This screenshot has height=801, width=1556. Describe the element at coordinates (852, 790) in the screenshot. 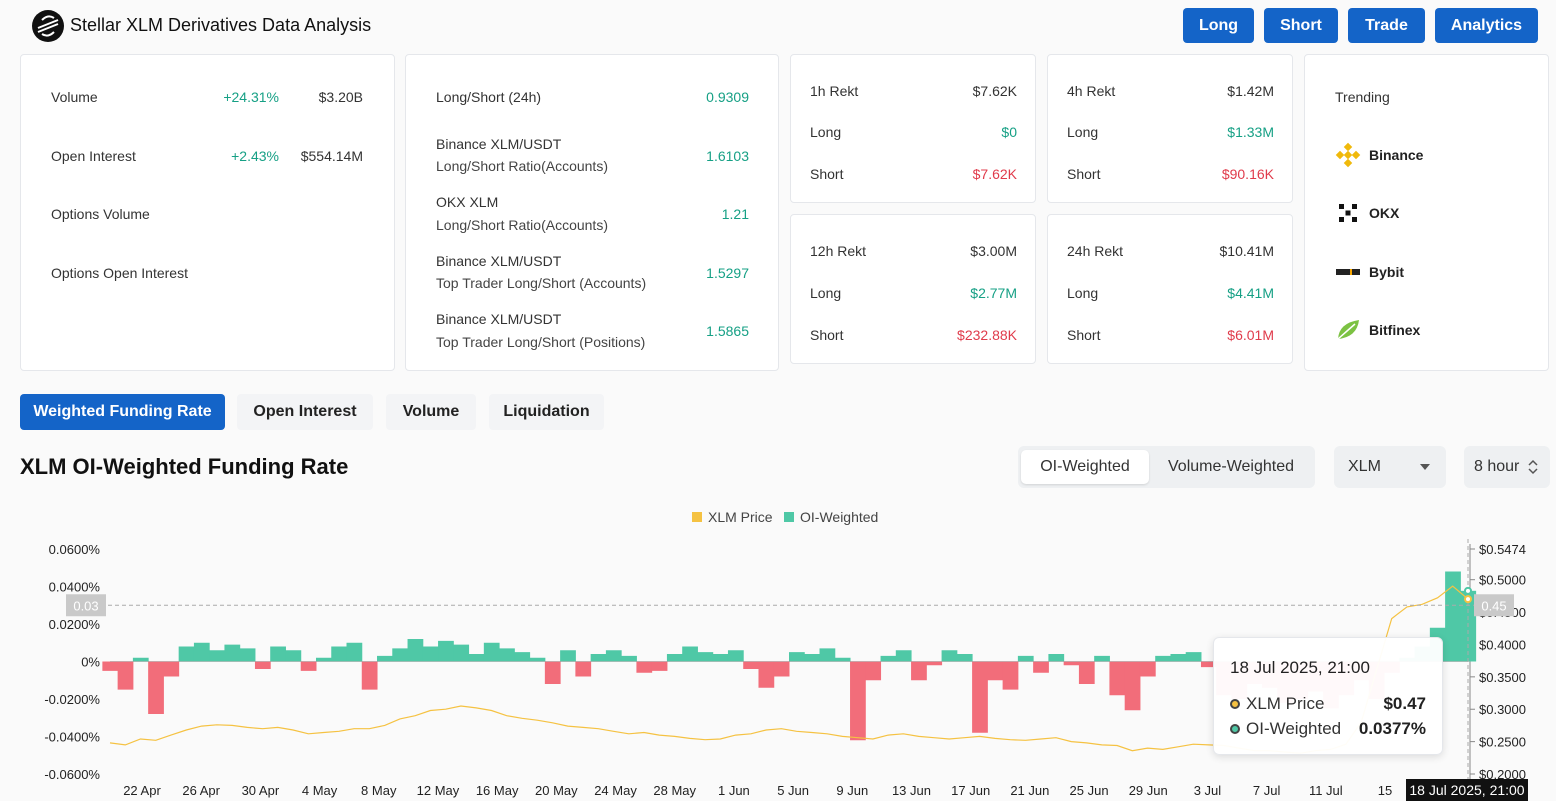

I see `x-tick-label: 9 Jun` at that location.